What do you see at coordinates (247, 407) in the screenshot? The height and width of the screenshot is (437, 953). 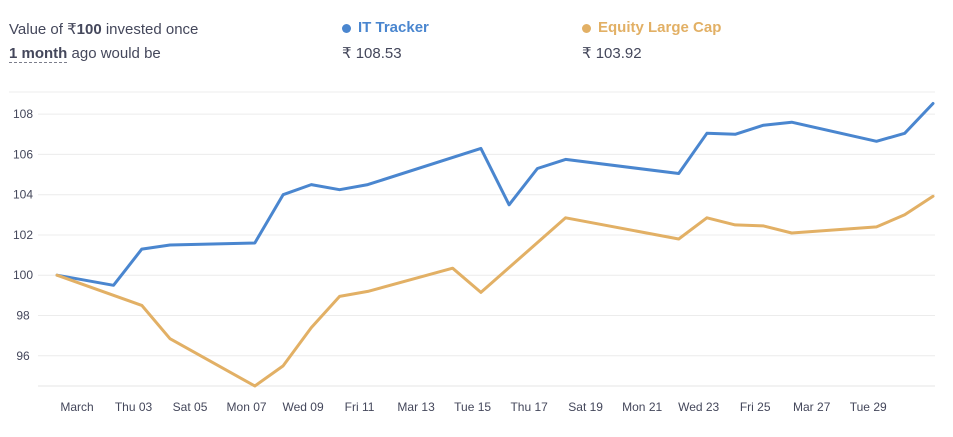 I see `x-tick-label: Mon 07` at bounding box center [247, 407].